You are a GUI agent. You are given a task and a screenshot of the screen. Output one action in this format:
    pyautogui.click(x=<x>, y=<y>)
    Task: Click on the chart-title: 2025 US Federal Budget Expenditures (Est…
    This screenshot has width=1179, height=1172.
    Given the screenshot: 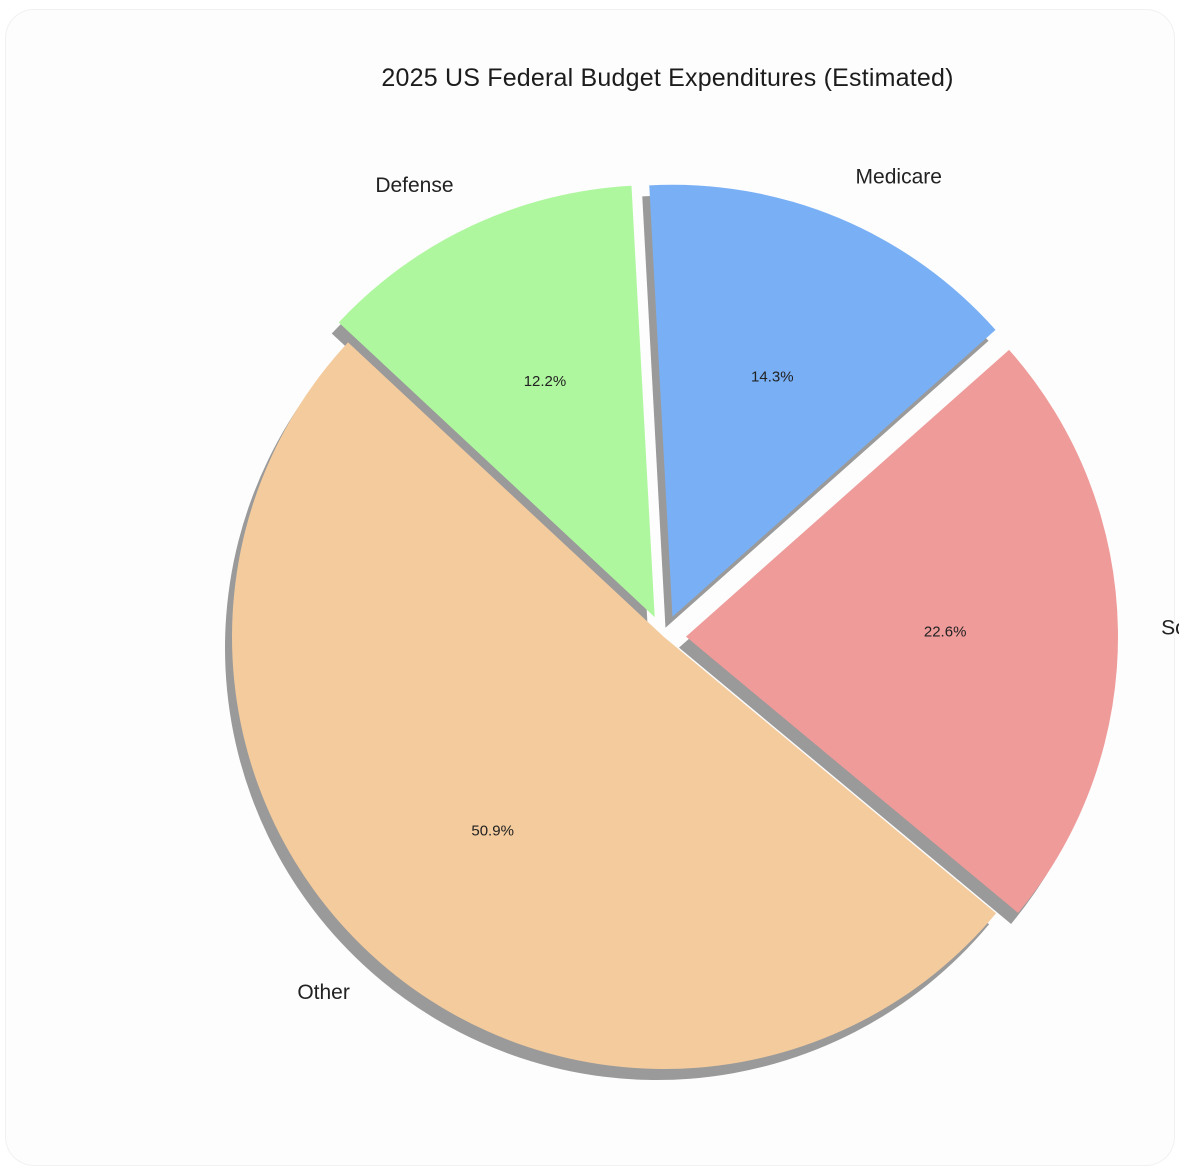 What is the action you would take?
    pyautogui.click(x=667, y=78)
    